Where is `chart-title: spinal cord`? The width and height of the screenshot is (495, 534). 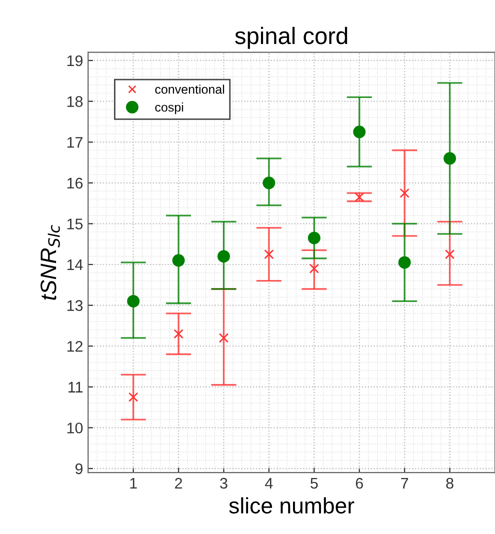
chart-title: spinal cord is located at coordinates (291, 37).